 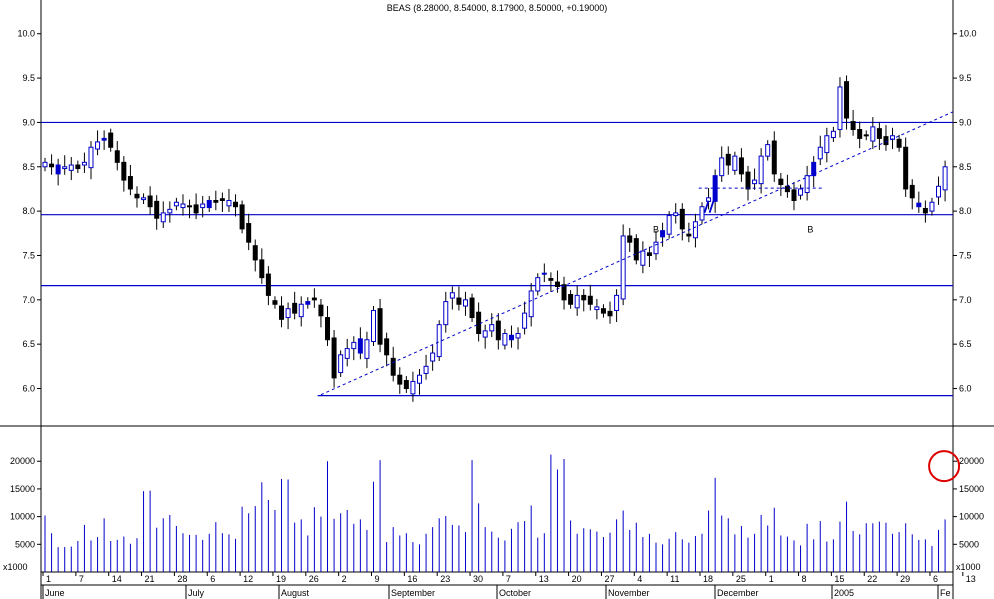 What do you see at coordinates (28, 78) in the screenshot?
I see `price-tick-label-left: 9.5` at bounding box center [28, 78].